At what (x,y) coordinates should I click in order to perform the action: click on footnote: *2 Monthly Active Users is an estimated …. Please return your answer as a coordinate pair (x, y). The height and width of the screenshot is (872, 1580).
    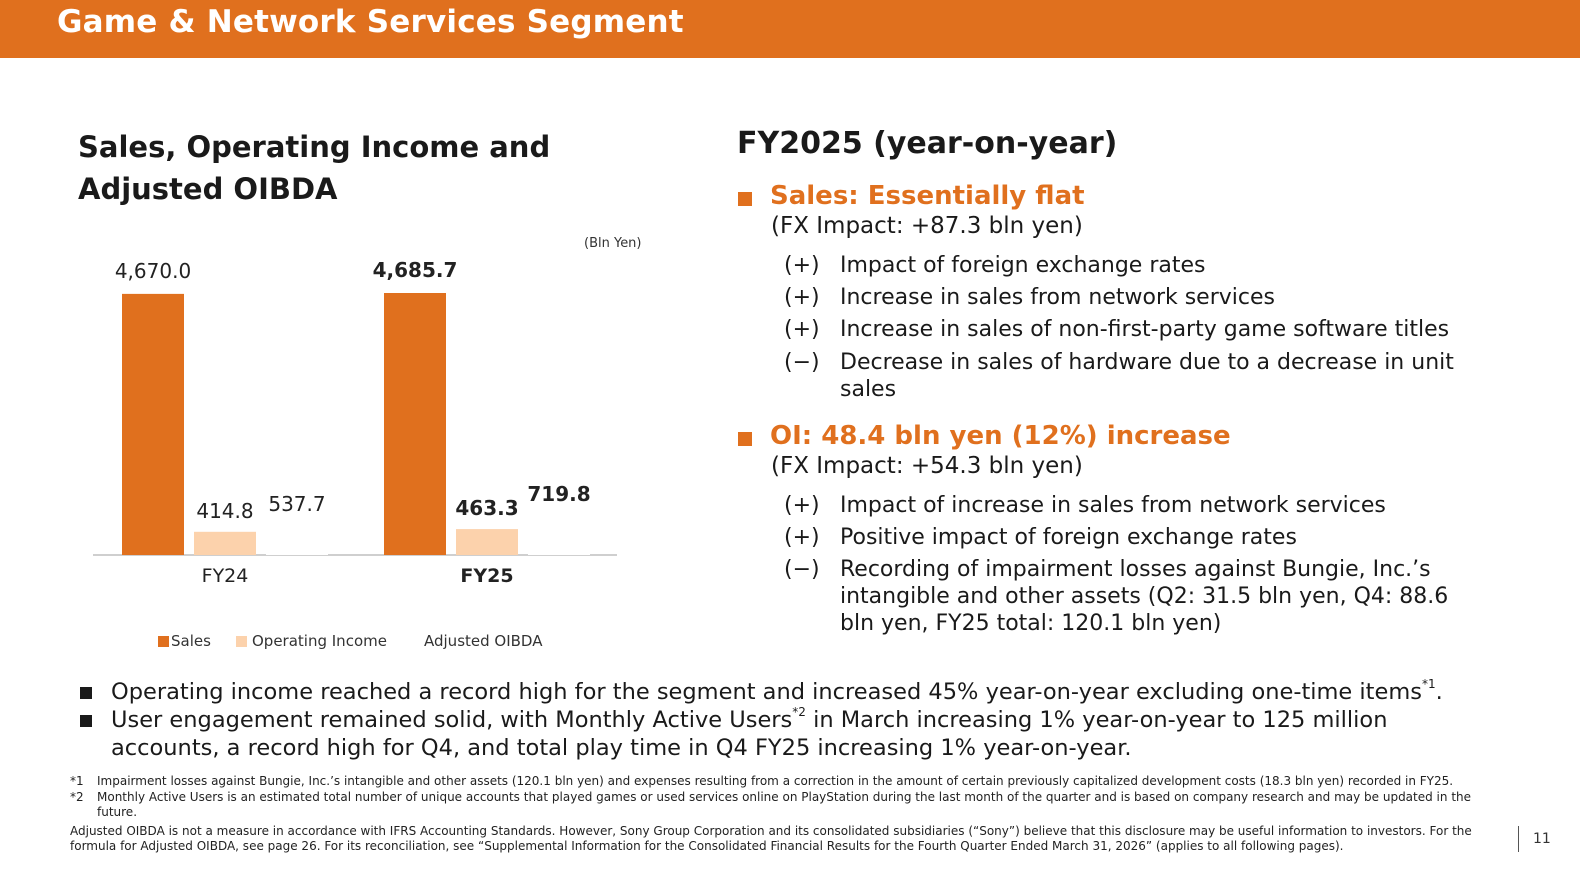
    Looking at the image, I should click on (780, 805).